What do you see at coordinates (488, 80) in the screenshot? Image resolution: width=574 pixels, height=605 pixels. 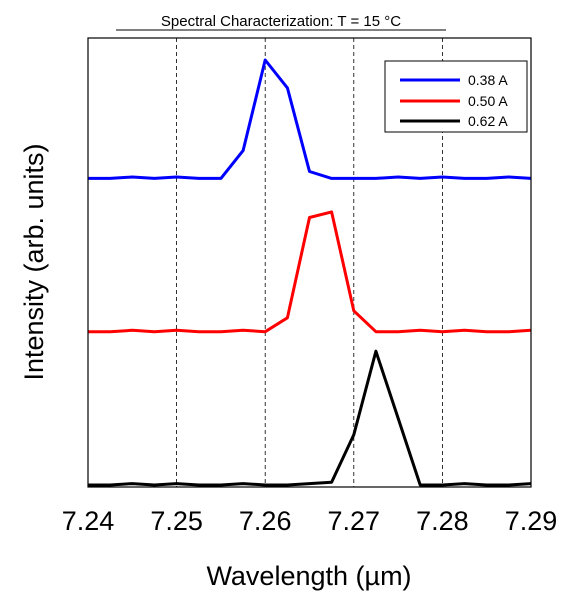 I see `legend-label-0-38a: 0.38 A` at bounding box center [488, 80].